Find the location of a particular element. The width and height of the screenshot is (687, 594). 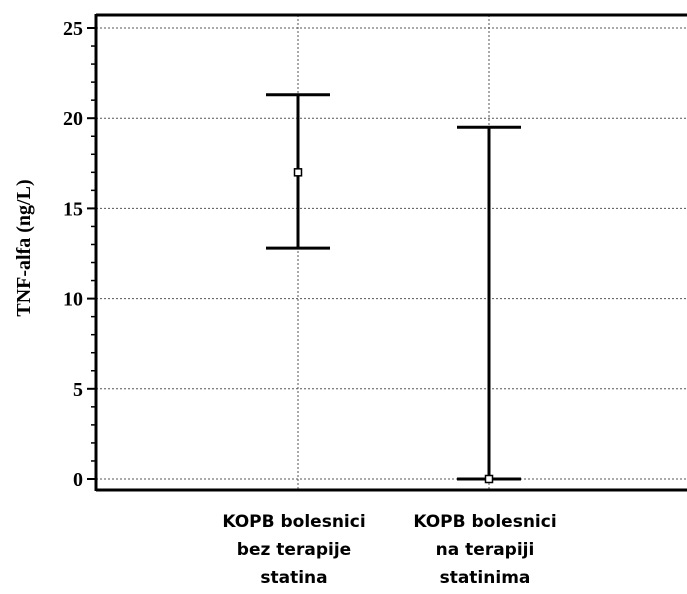

y-tick-label: 20 is located at coordinates (73, 119).